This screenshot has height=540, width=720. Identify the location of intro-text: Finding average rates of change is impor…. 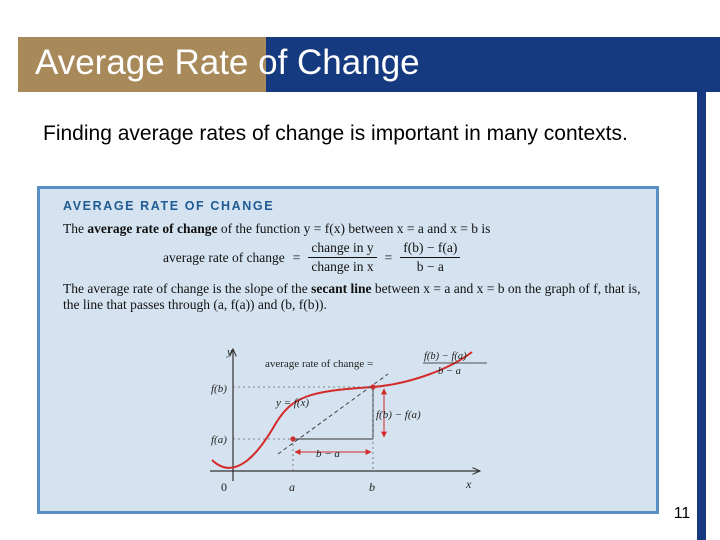
(335, 133).